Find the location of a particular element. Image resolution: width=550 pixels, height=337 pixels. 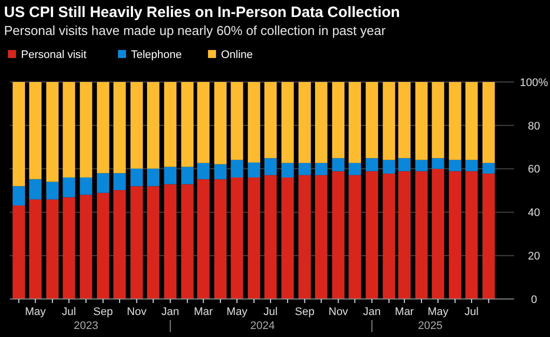

legend-label: Telephone is located at coordinates (156, 55).